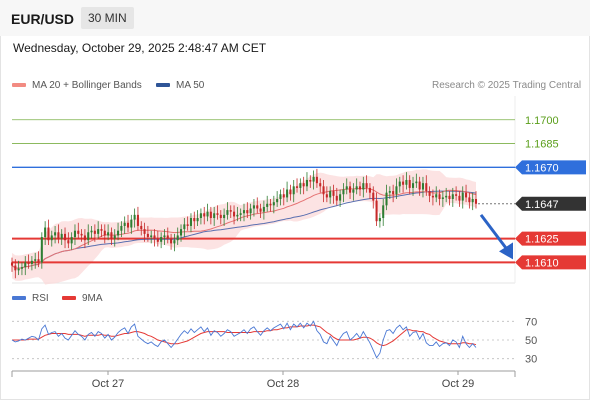 The height and width of the screenshot is (400, 590). What do you see at coordinates (69, 298) in the screenshot?
I see `ma9-swatch-icon` at bounding box center [69, 298].